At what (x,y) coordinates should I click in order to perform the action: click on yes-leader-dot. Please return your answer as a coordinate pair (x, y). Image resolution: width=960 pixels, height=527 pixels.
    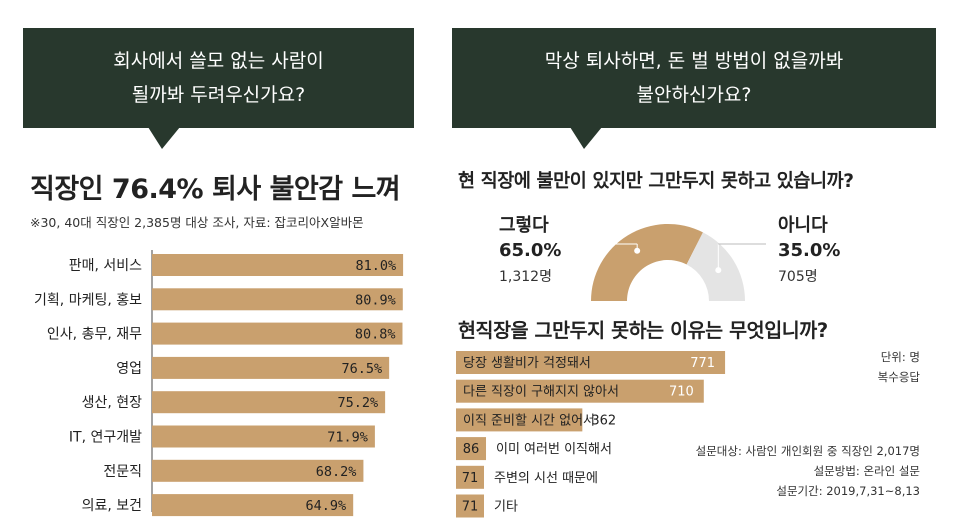
    Looking at the image, I should click on (637, 250).